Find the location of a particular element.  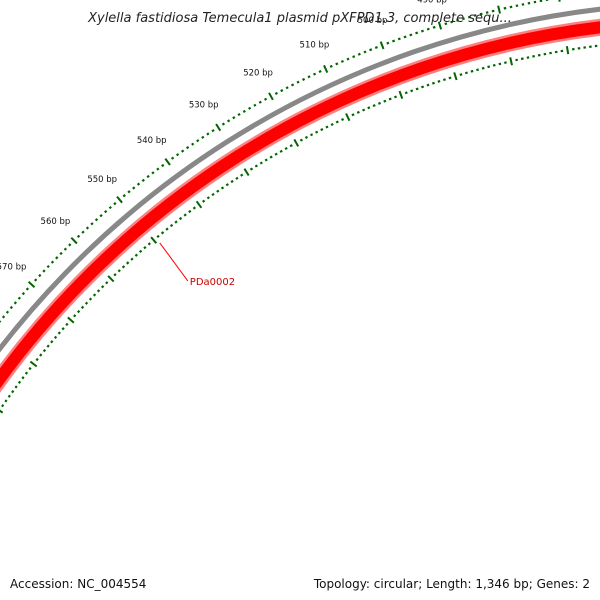

tick-label: 550 bp is located at coordinates (102, 180).